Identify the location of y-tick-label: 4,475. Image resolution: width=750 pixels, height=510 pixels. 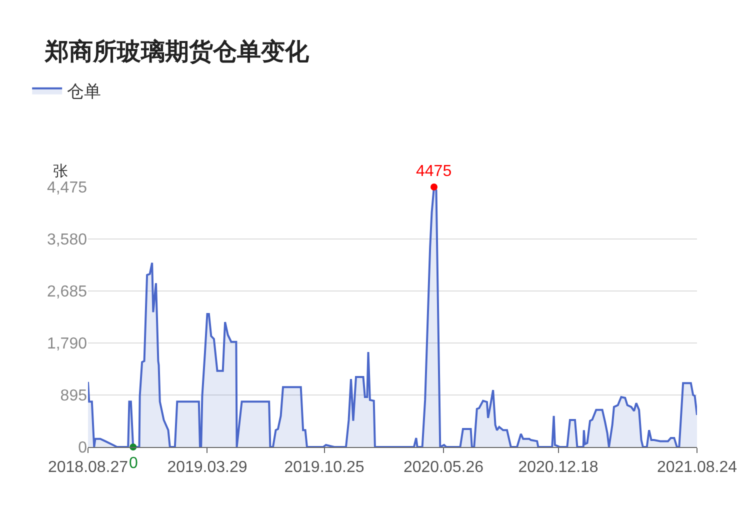
(67, 188).